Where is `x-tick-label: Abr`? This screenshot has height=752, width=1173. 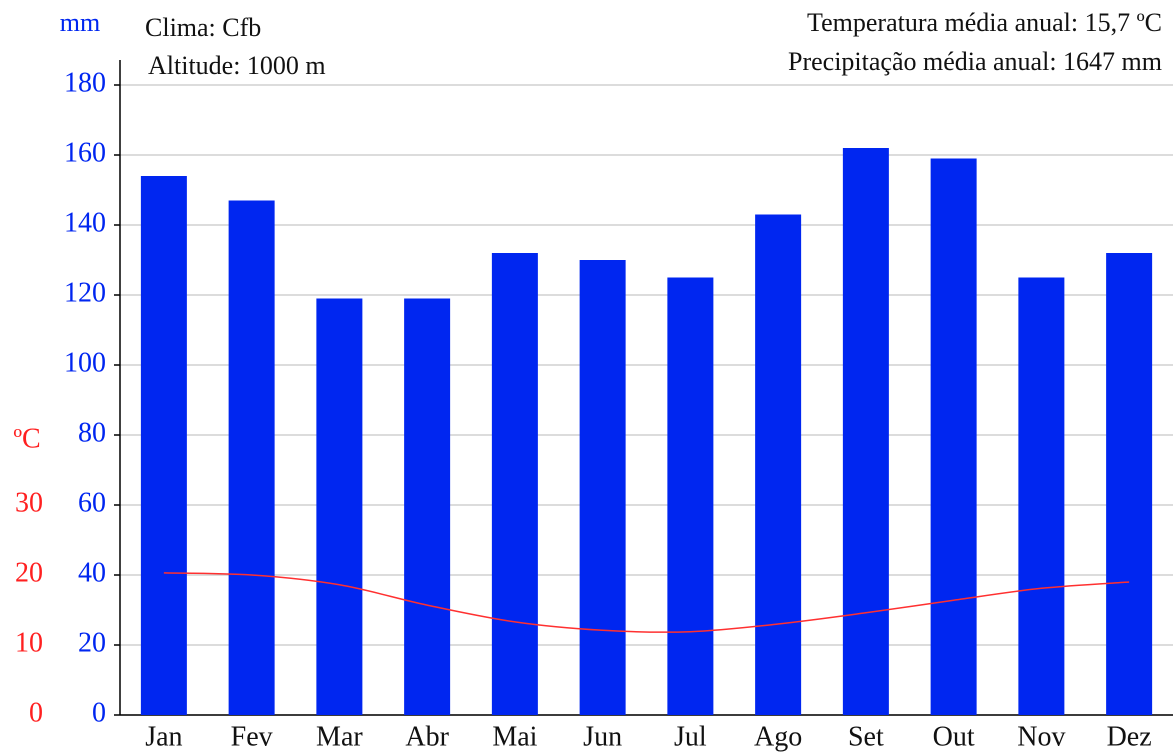 x-tick-label: Abr is located at coordinates (427, 736).